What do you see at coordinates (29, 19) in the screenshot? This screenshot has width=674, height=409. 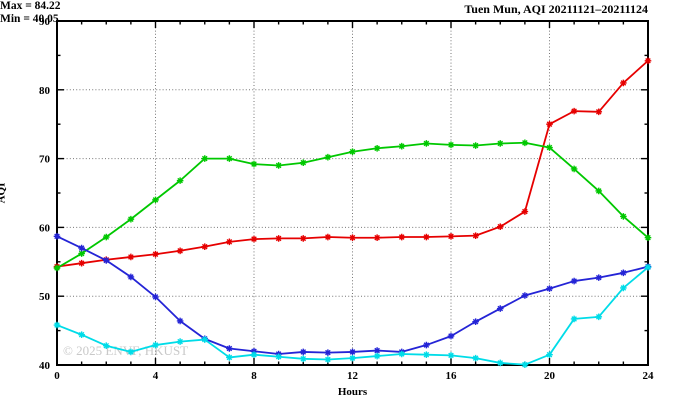 I see `min-annotation: Min = 40.05` at bounding box center [29, 19].